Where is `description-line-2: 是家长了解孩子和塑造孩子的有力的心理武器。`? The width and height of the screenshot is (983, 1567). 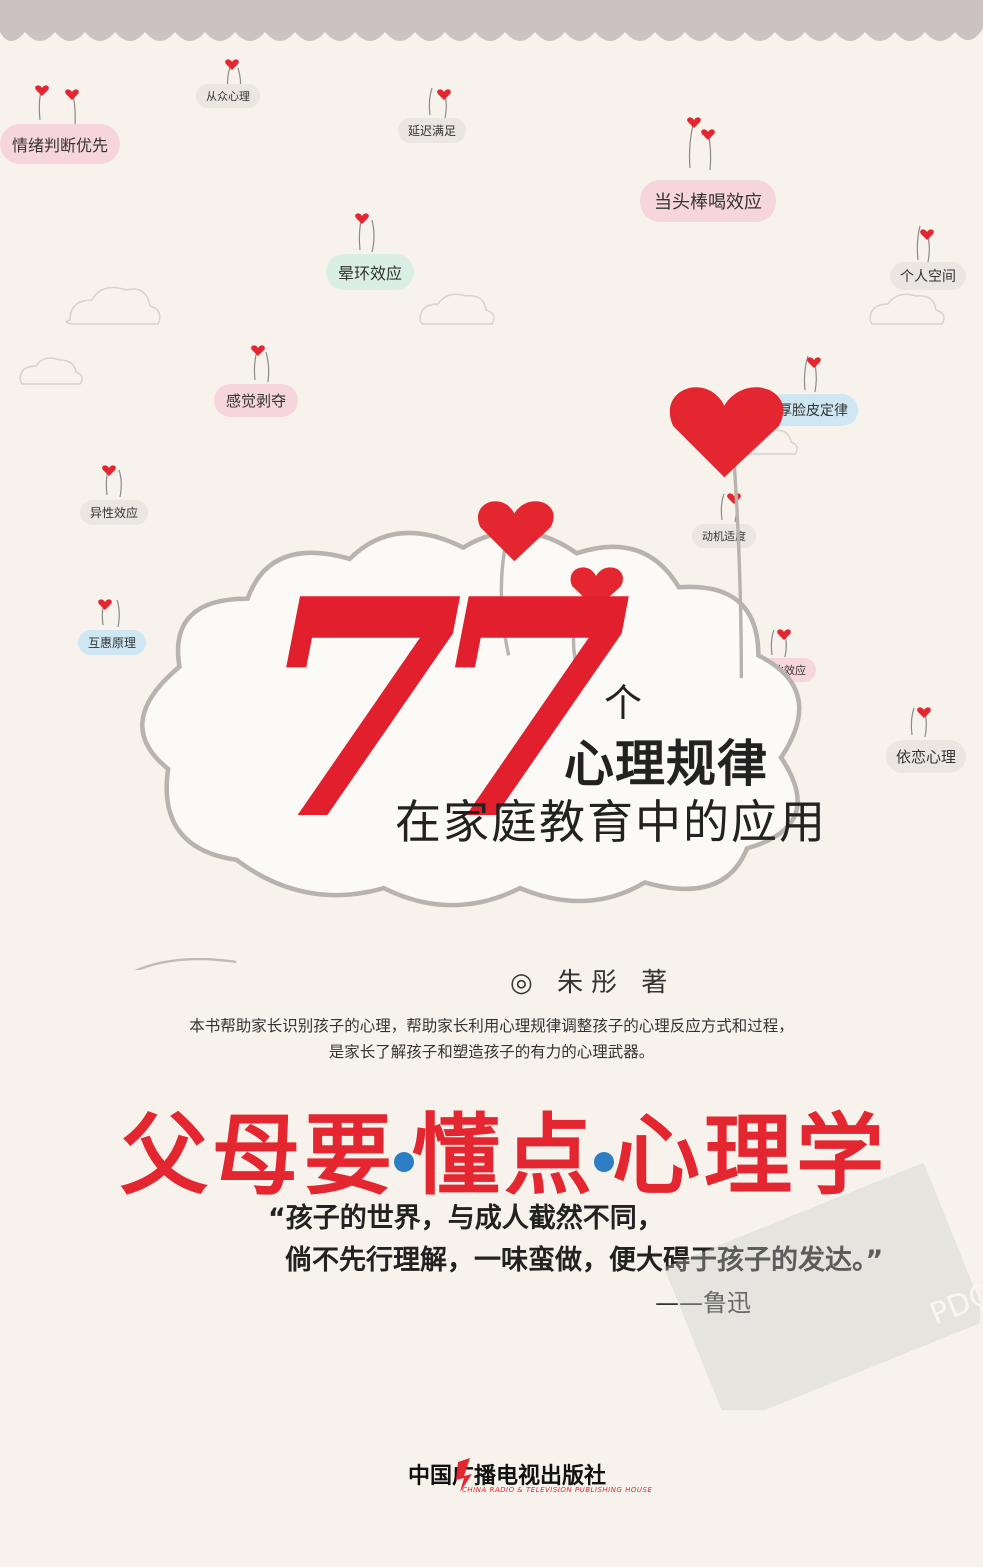 description-line-2: 是家长了解孩子和塑造孩子的有力的心理武器。 is located at coordinates (491, 1052).